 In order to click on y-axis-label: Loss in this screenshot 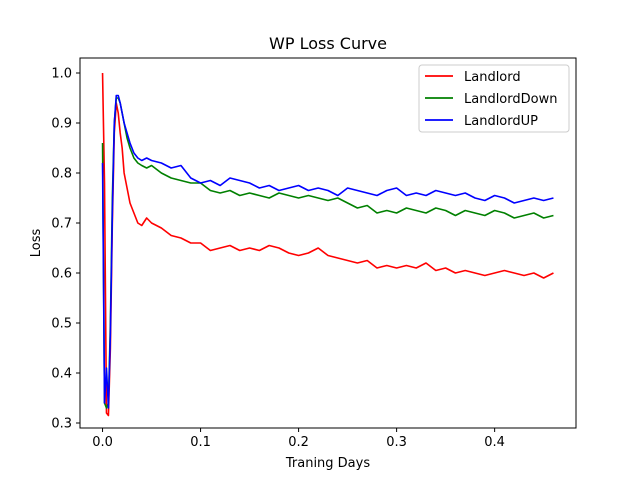, I will do `click(36, 243)`.